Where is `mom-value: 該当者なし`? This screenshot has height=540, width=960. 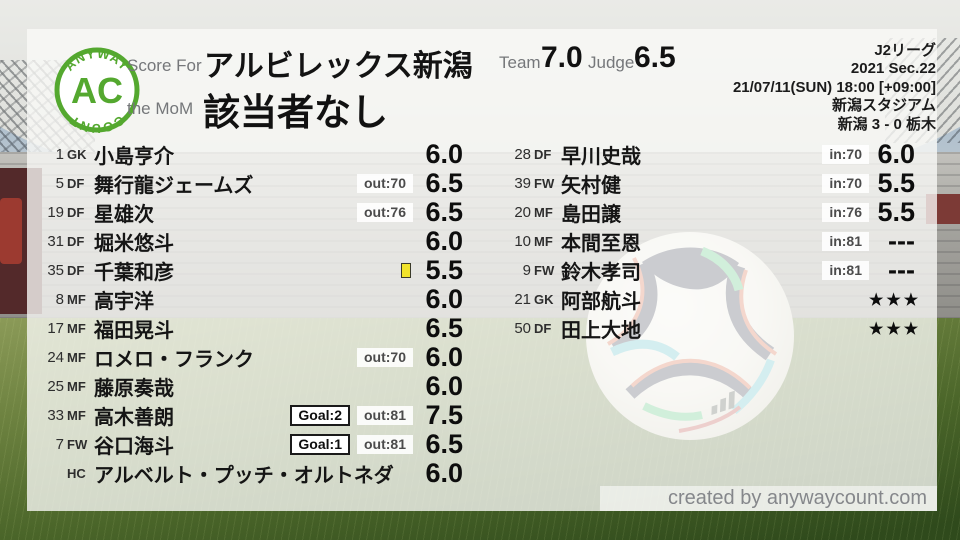 mom-value: 該当者なし is located at coordinates (295, 112).